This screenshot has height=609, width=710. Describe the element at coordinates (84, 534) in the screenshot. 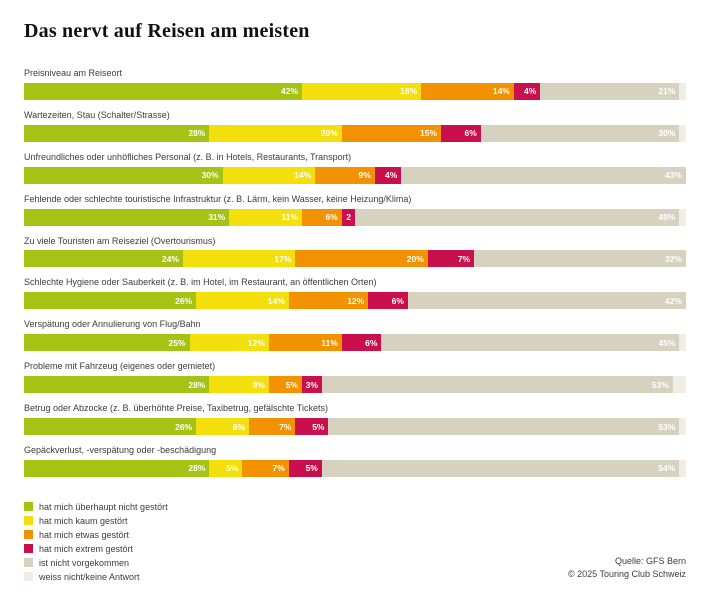

I see `legend-label: hat mich etwas gestört` at that location.